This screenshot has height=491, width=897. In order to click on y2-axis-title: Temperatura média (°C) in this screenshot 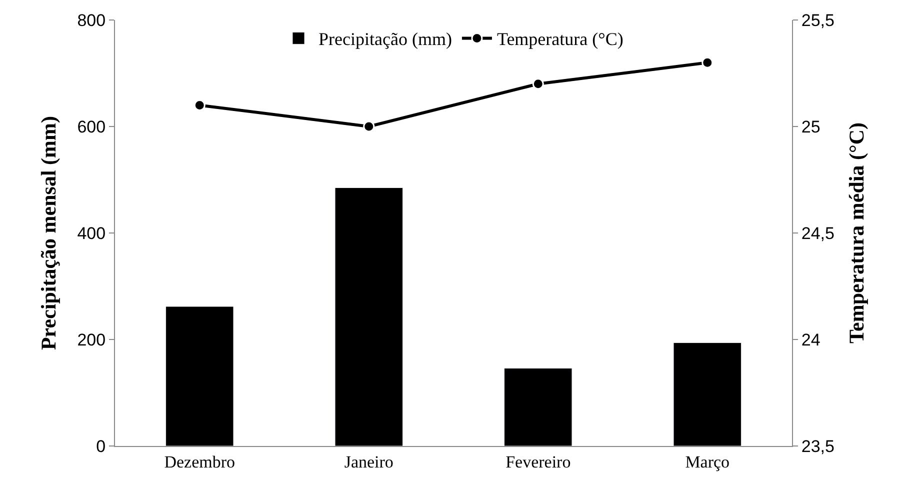, I will do `click(856, 233)`.